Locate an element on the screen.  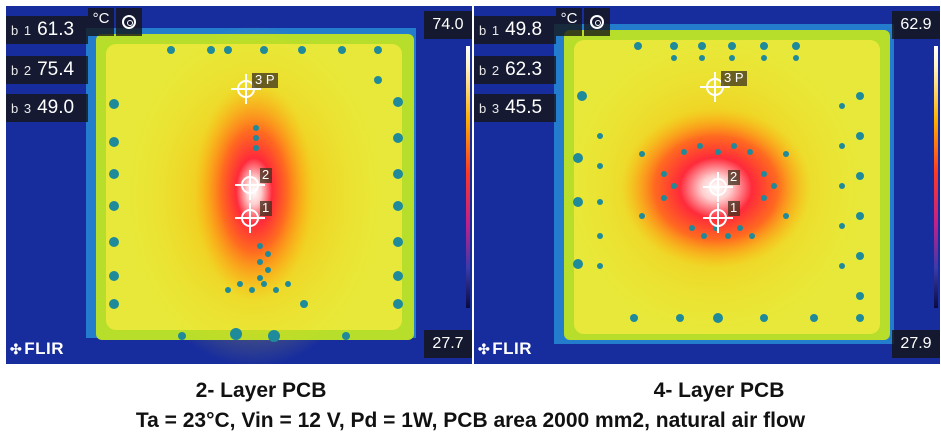
readout-b3: b 3 49.0 is located at coordinates (47, 108).